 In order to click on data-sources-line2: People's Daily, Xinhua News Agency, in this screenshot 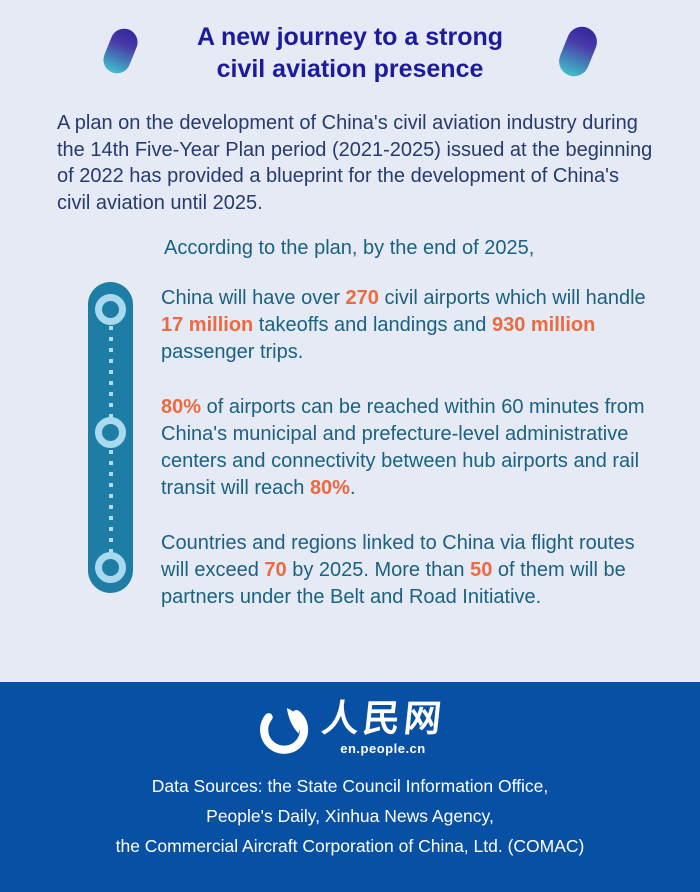, I will do `click(350, 816)`.